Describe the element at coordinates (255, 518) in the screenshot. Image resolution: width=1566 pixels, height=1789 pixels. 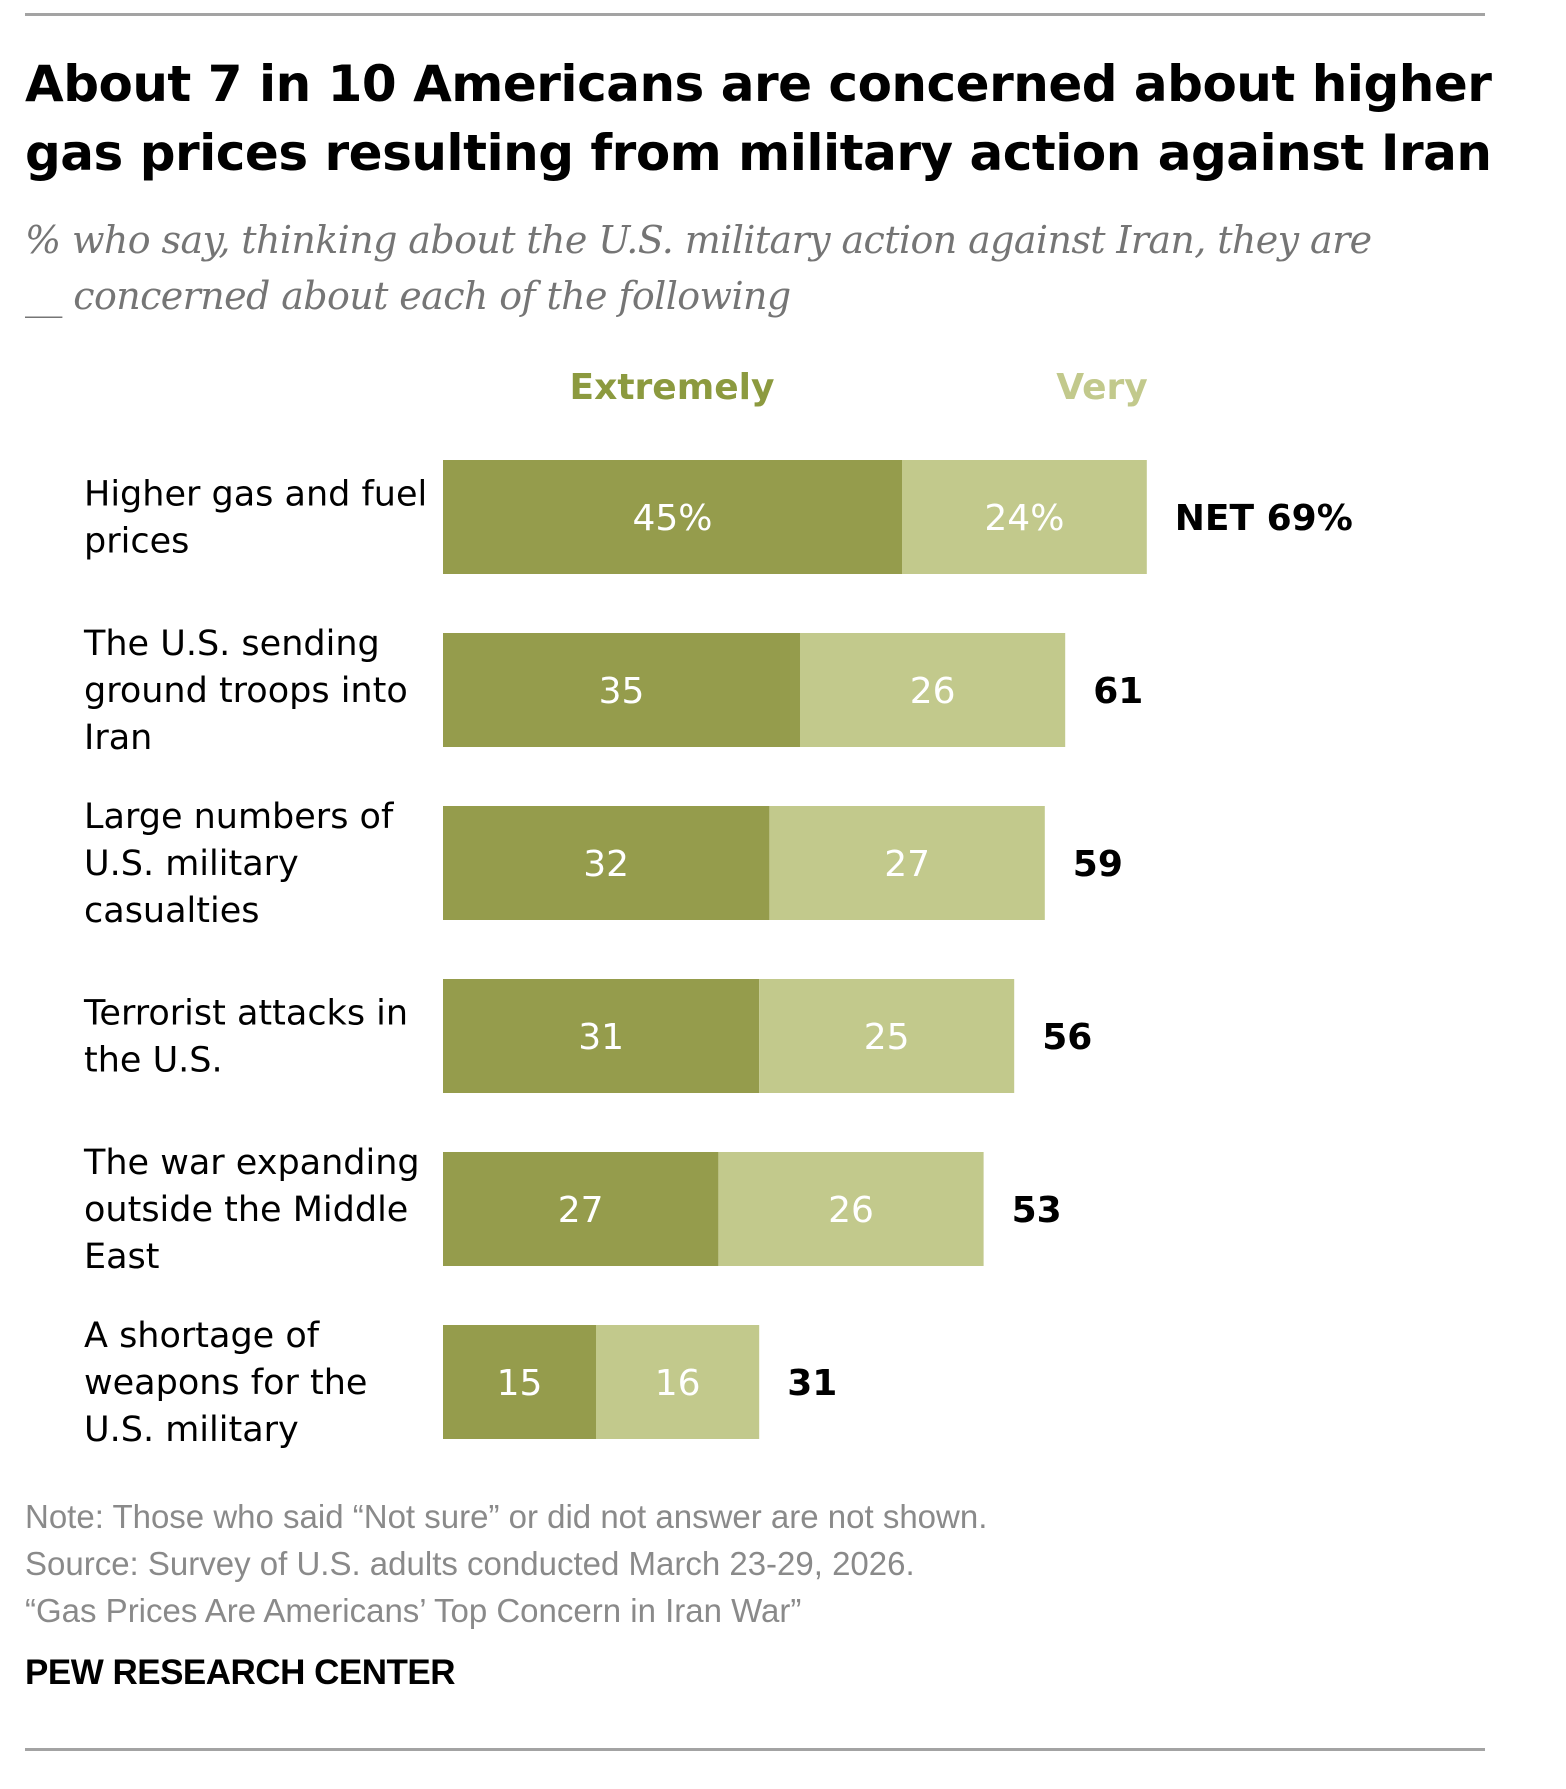
I see `category-label: Higher gas and fuel prices` at that location.